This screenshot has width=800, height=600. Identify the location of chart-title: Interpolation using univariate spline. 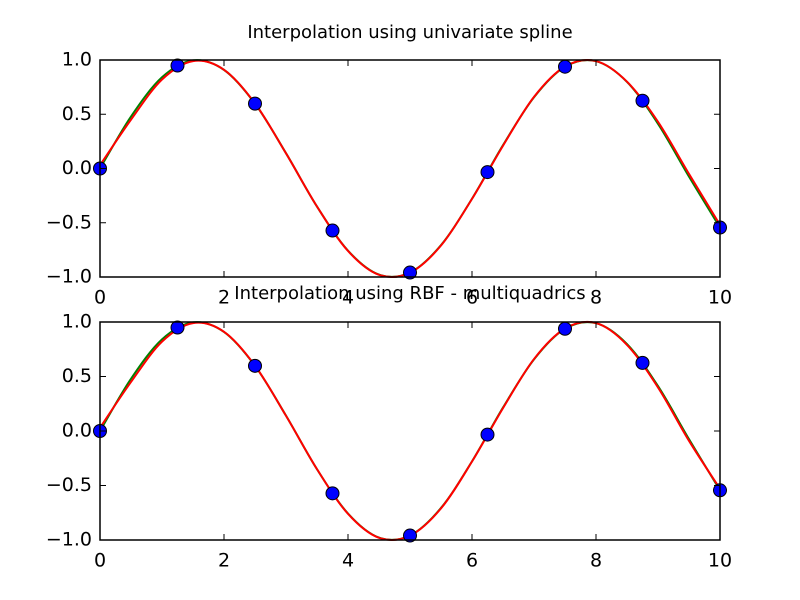
(409, 32).